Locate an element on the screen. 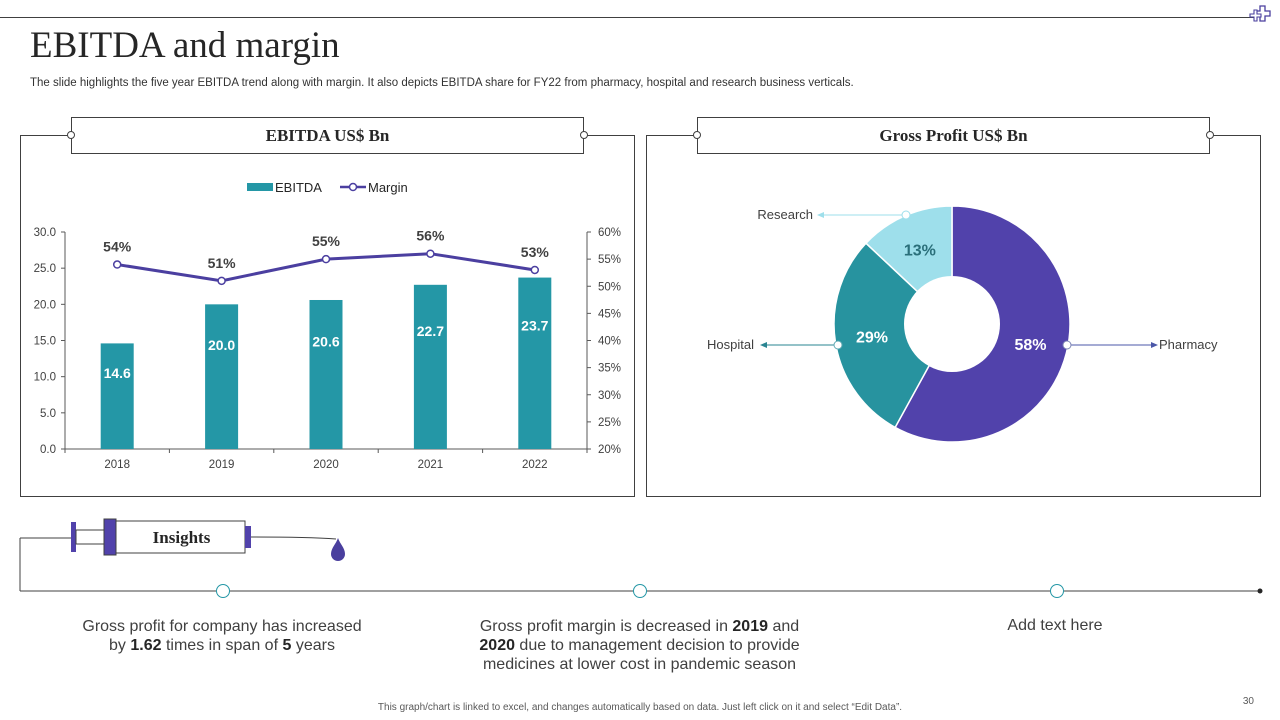 This screenshot has height=720, width=1280. y2-tick-label: 55% is located at coordinates (609, 260).